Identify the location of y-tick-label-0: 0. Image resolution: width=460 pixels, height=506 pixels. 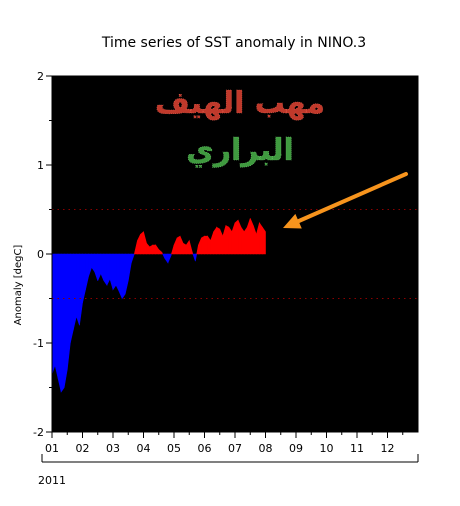
(40, 254).